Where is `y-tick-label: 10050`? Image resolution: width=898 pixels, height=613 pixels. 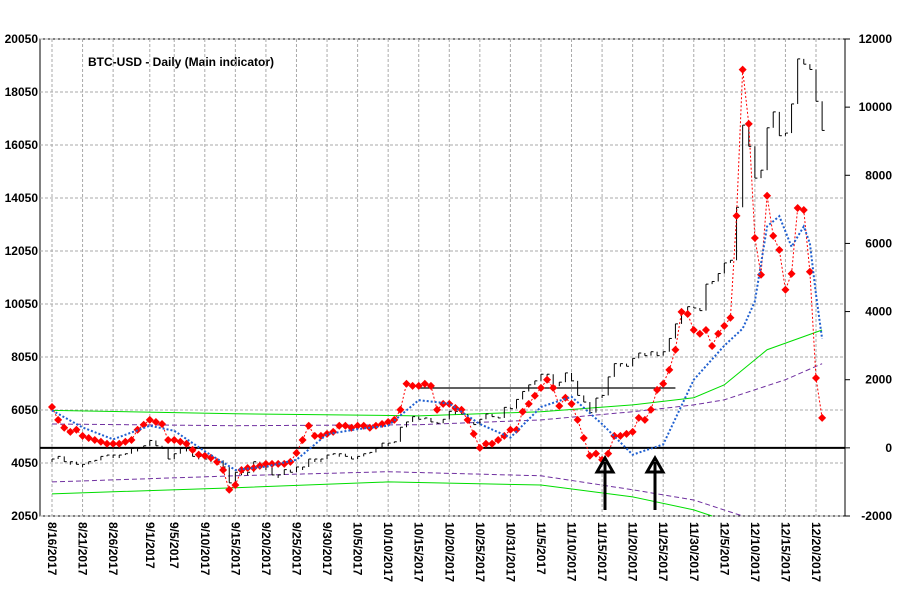 y-tick-label: 10050 is located at coordinates (22, 304).